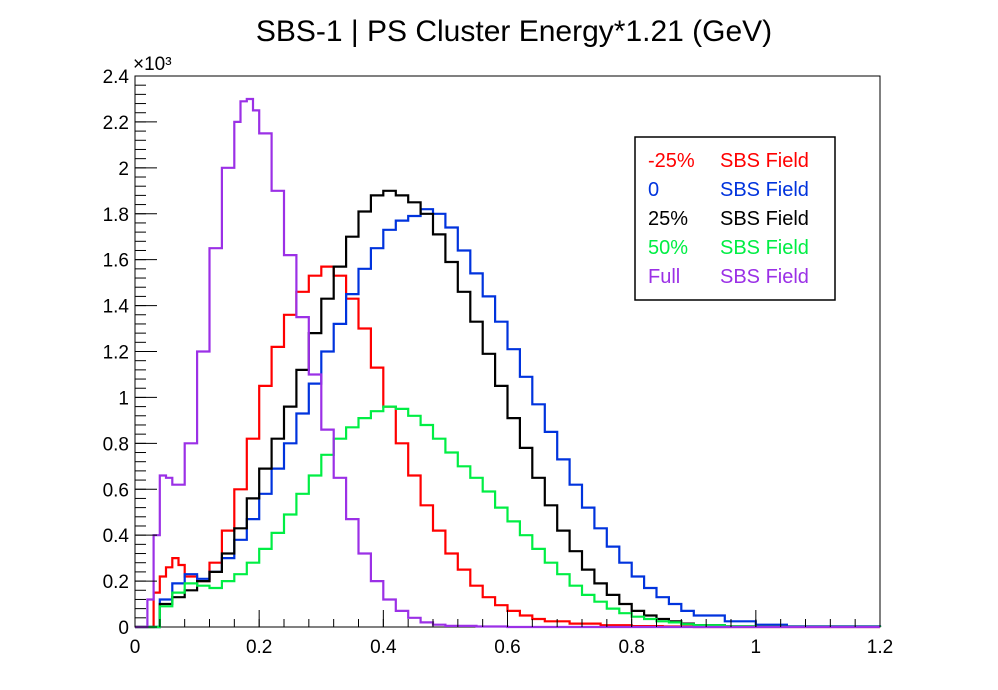 This screenshot has width=998, height=690. Describe the element at coordinates (631, 647) in the screenshot. I see `x-tick-label: 0.8` at that location.